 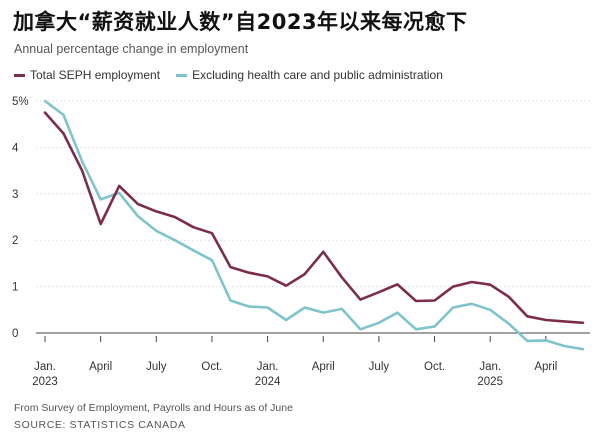 I want to click on legend-swatch-excluding, so click(x=182, y=75).